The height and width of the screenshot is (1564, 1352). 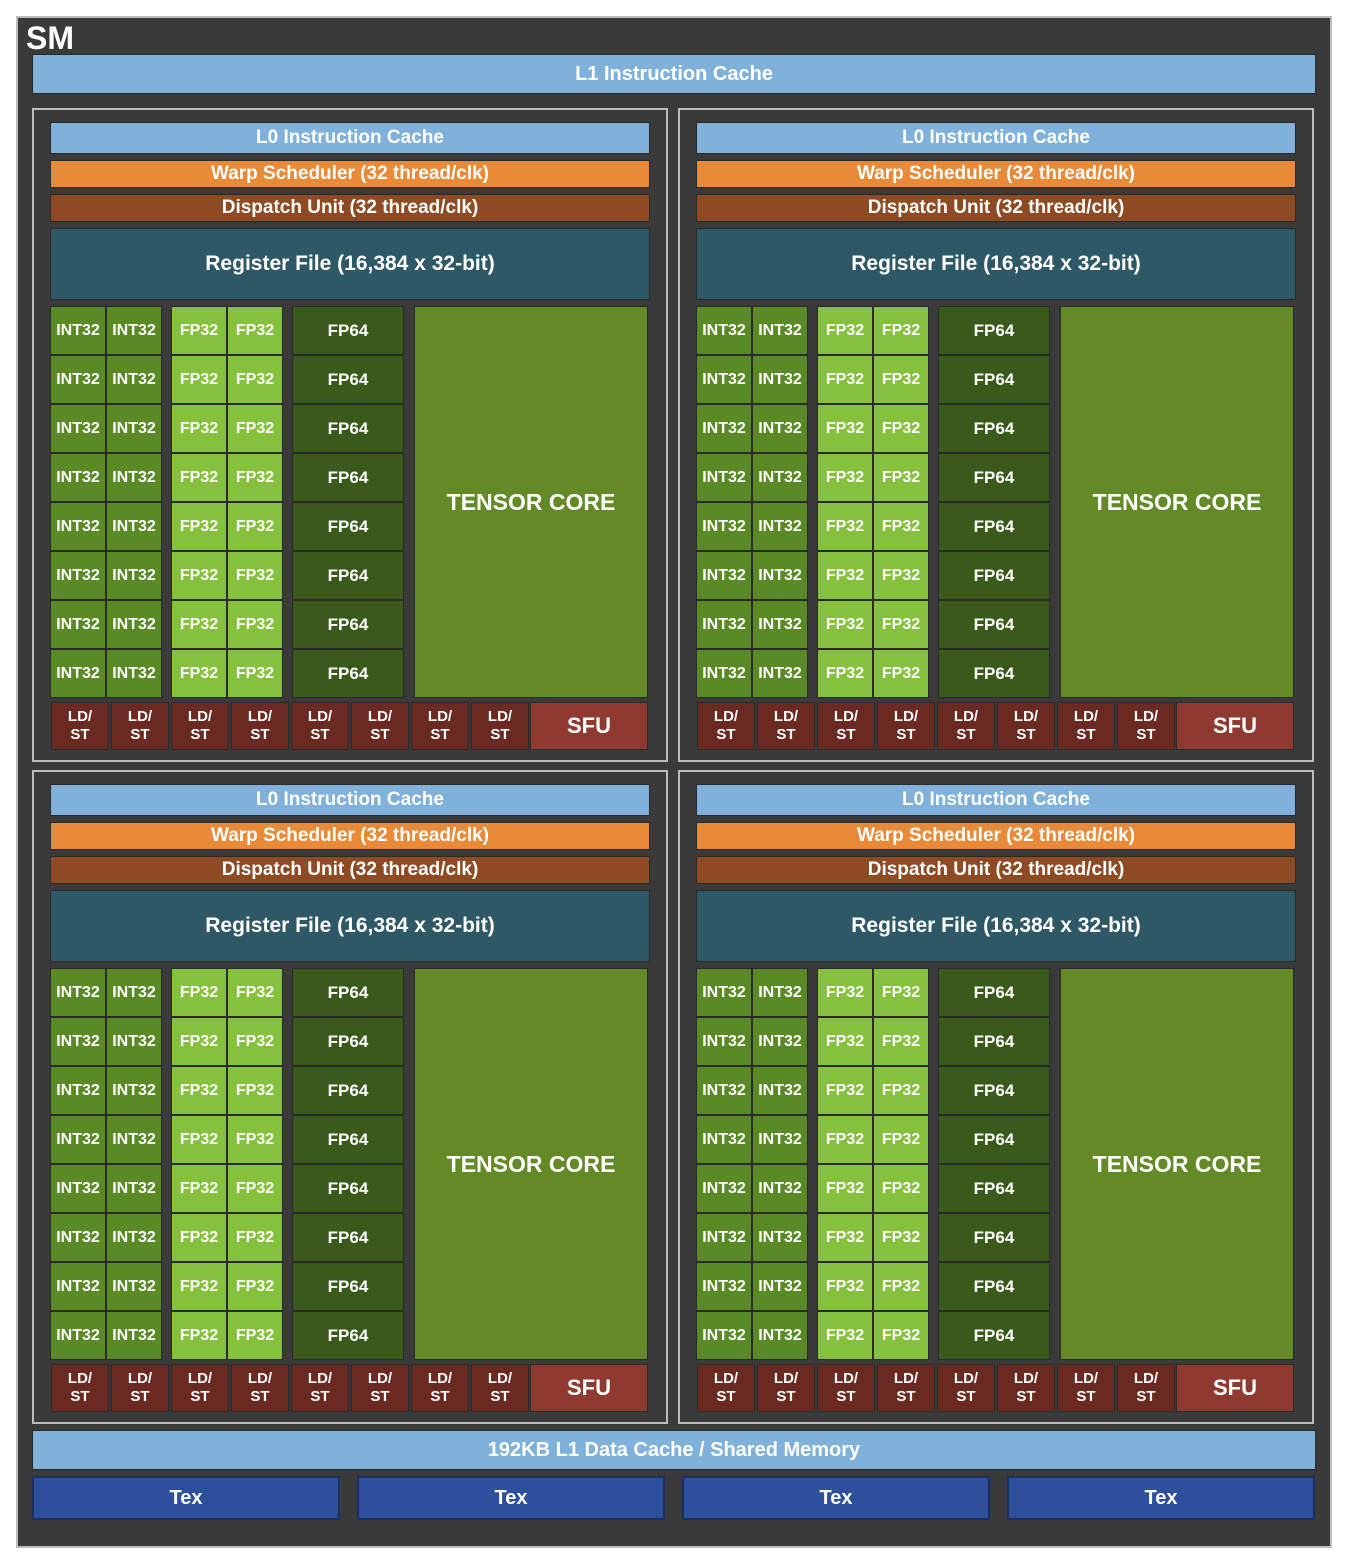 I want to click on register-file: Register File (16,384 x 32-bit), so click(x=996, y=926).